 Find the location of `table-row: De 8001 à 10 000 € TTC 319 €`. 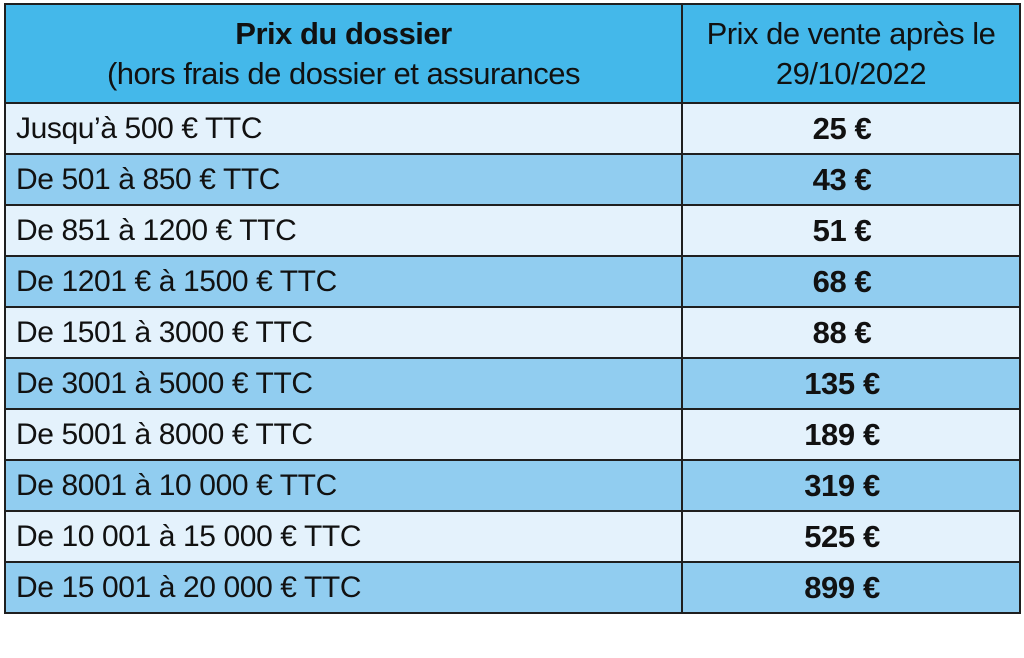

table-row: De 8001 à 10 000 € TTC 319 € is located at coordinates (512, 485).